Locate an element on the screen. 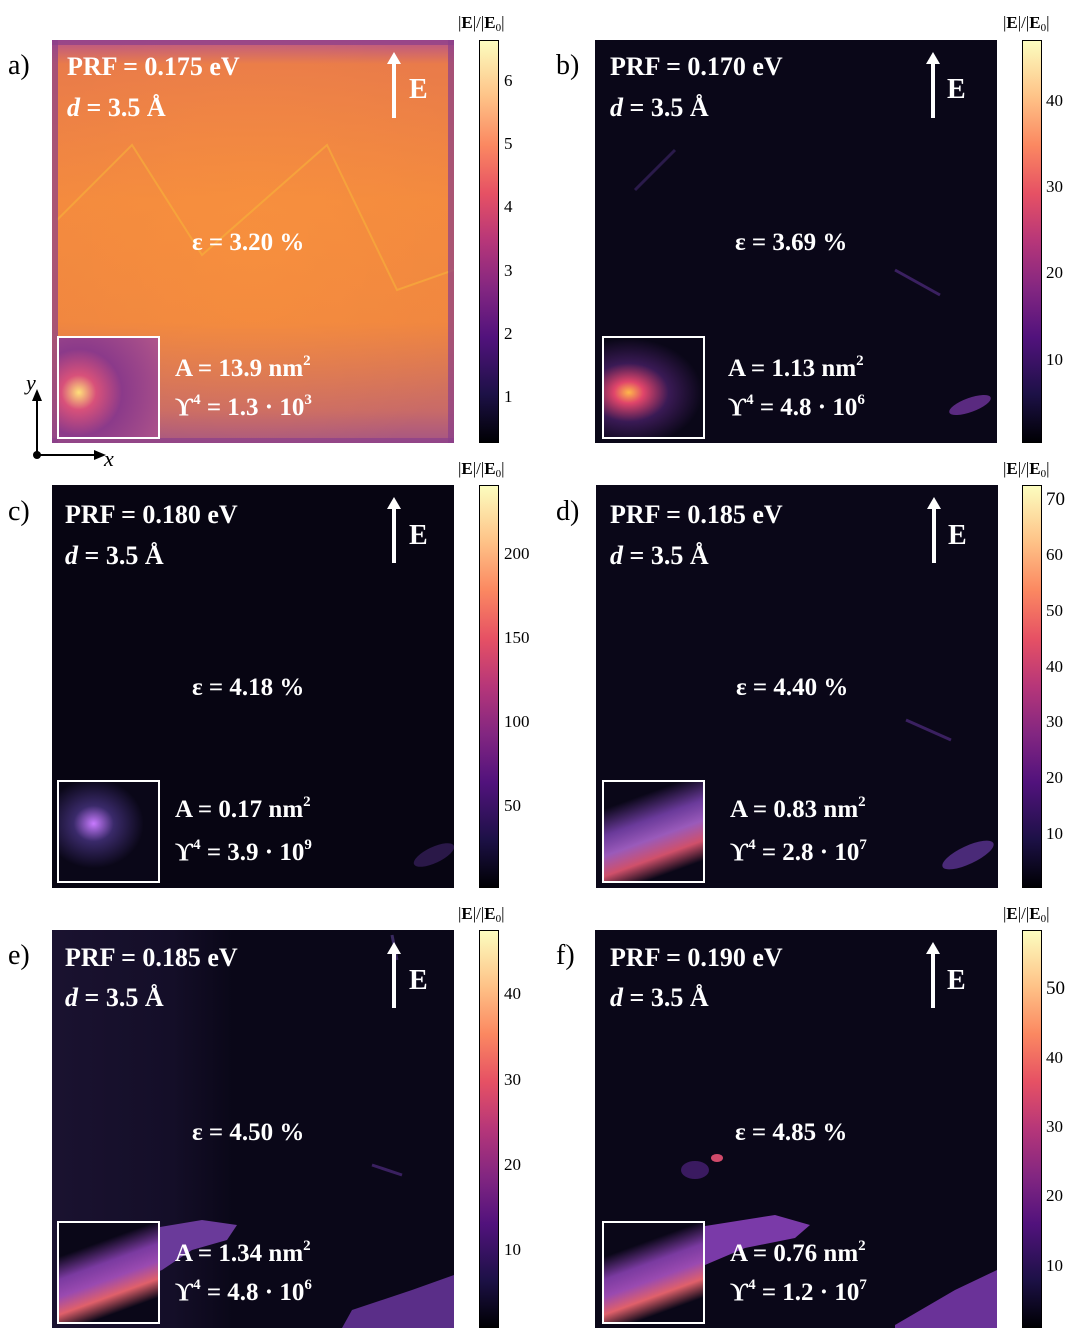  panel-c-tick-150: 150 is located at coordinates (517, 637).